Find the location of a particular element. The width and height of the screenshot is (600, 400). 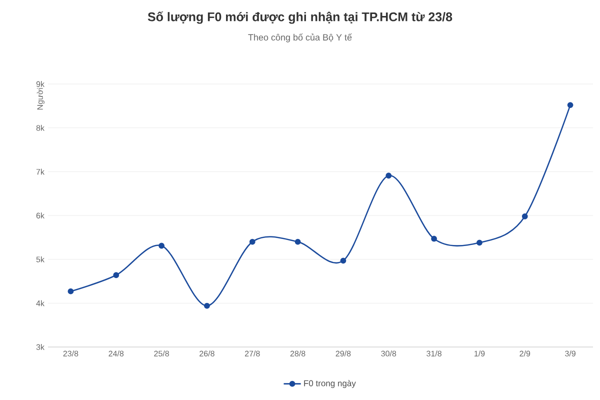

y-tick-label: 7k is located at coordinates (40, 171).